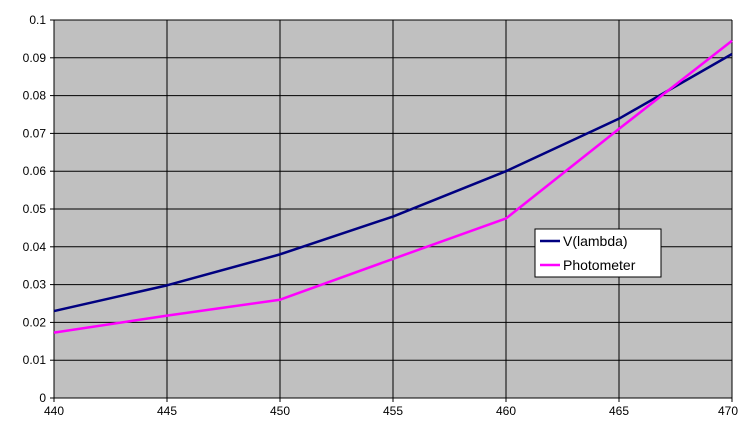 The width and height of the screenshot is (746, 428). What do you see at coordinates (35, 96) in the screenshot?
I see `y-tick-label: 0.08` at bounding box center [35, 96].